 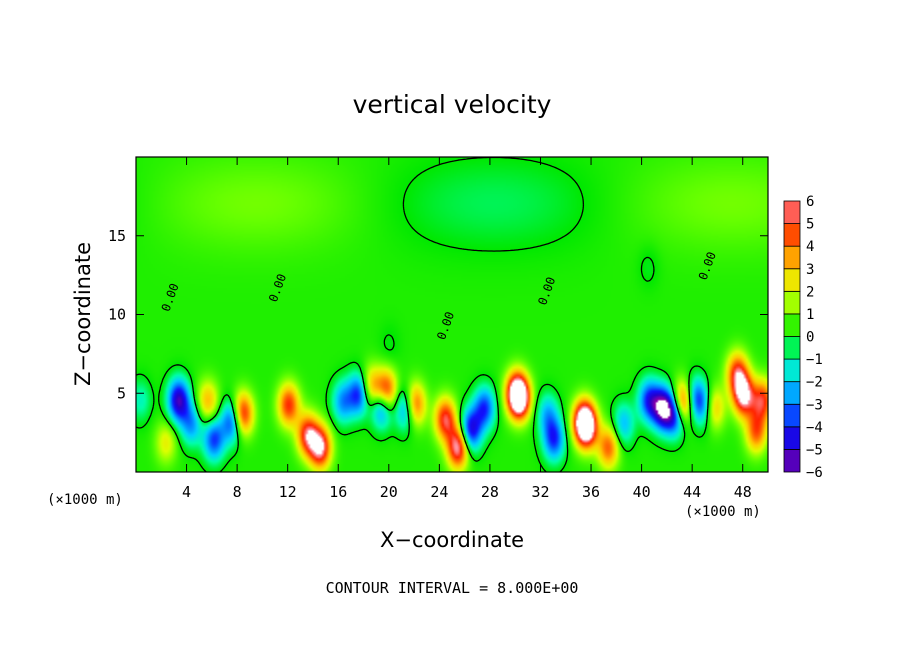 I want to click on colorbar-label: 3, so click(x=810, y=270).